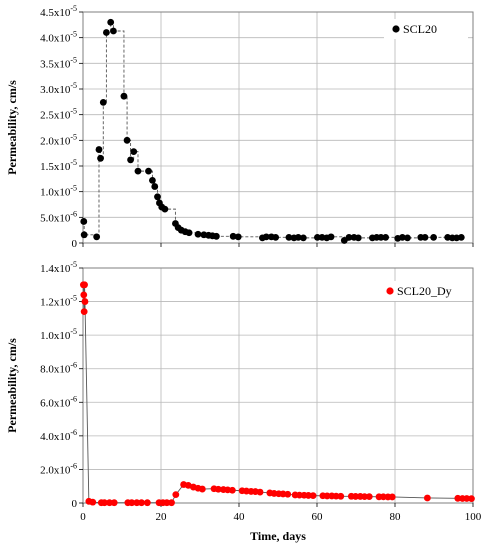 The height and width of the screenshot is (550, 488). What do you see at coordinates (318, 517) in the screenshot?
I see `x-tick-label: 60` at bounding box center [318, 517].